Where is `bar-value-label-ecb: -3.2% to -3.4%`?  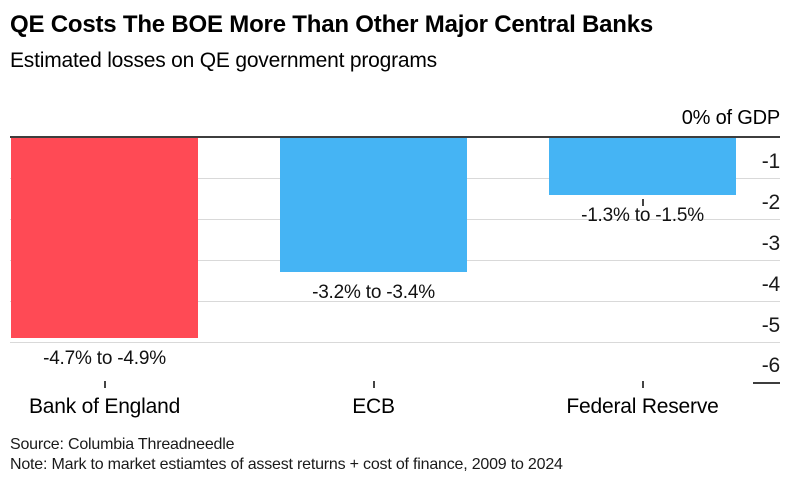 bar-value-label-ecb: -3.2% to -3.4% is located at coordinates (373, 292).